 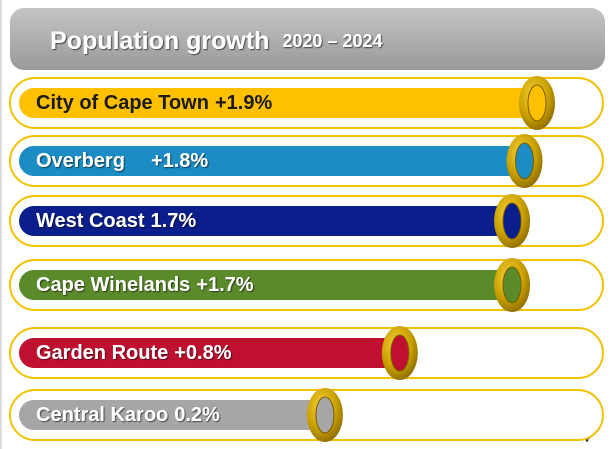 What do you see at coordinates (102, 415) in the screenshot?
I see `category-label: Central Karoo` at bounding box center [102, 415].